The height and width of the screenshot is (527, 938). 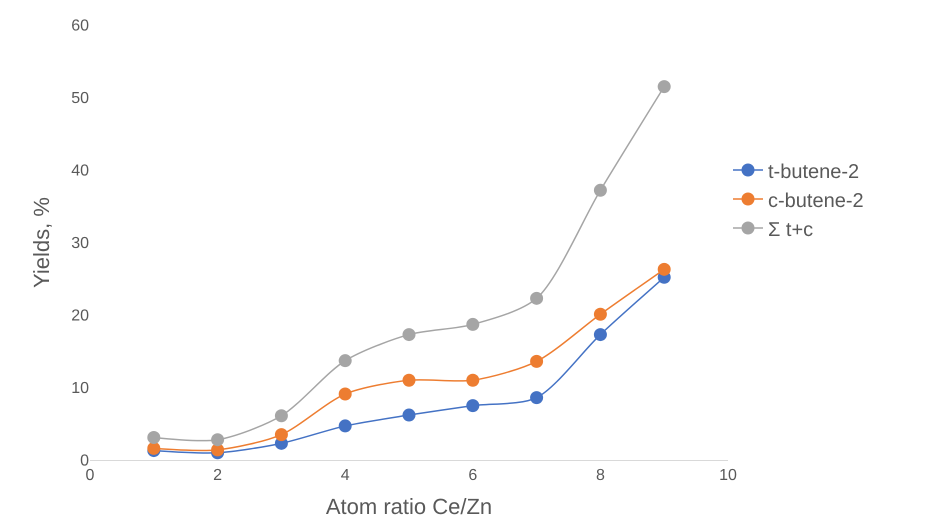 I want to click on y-tick-label: 40, so click(x=80, y=171).